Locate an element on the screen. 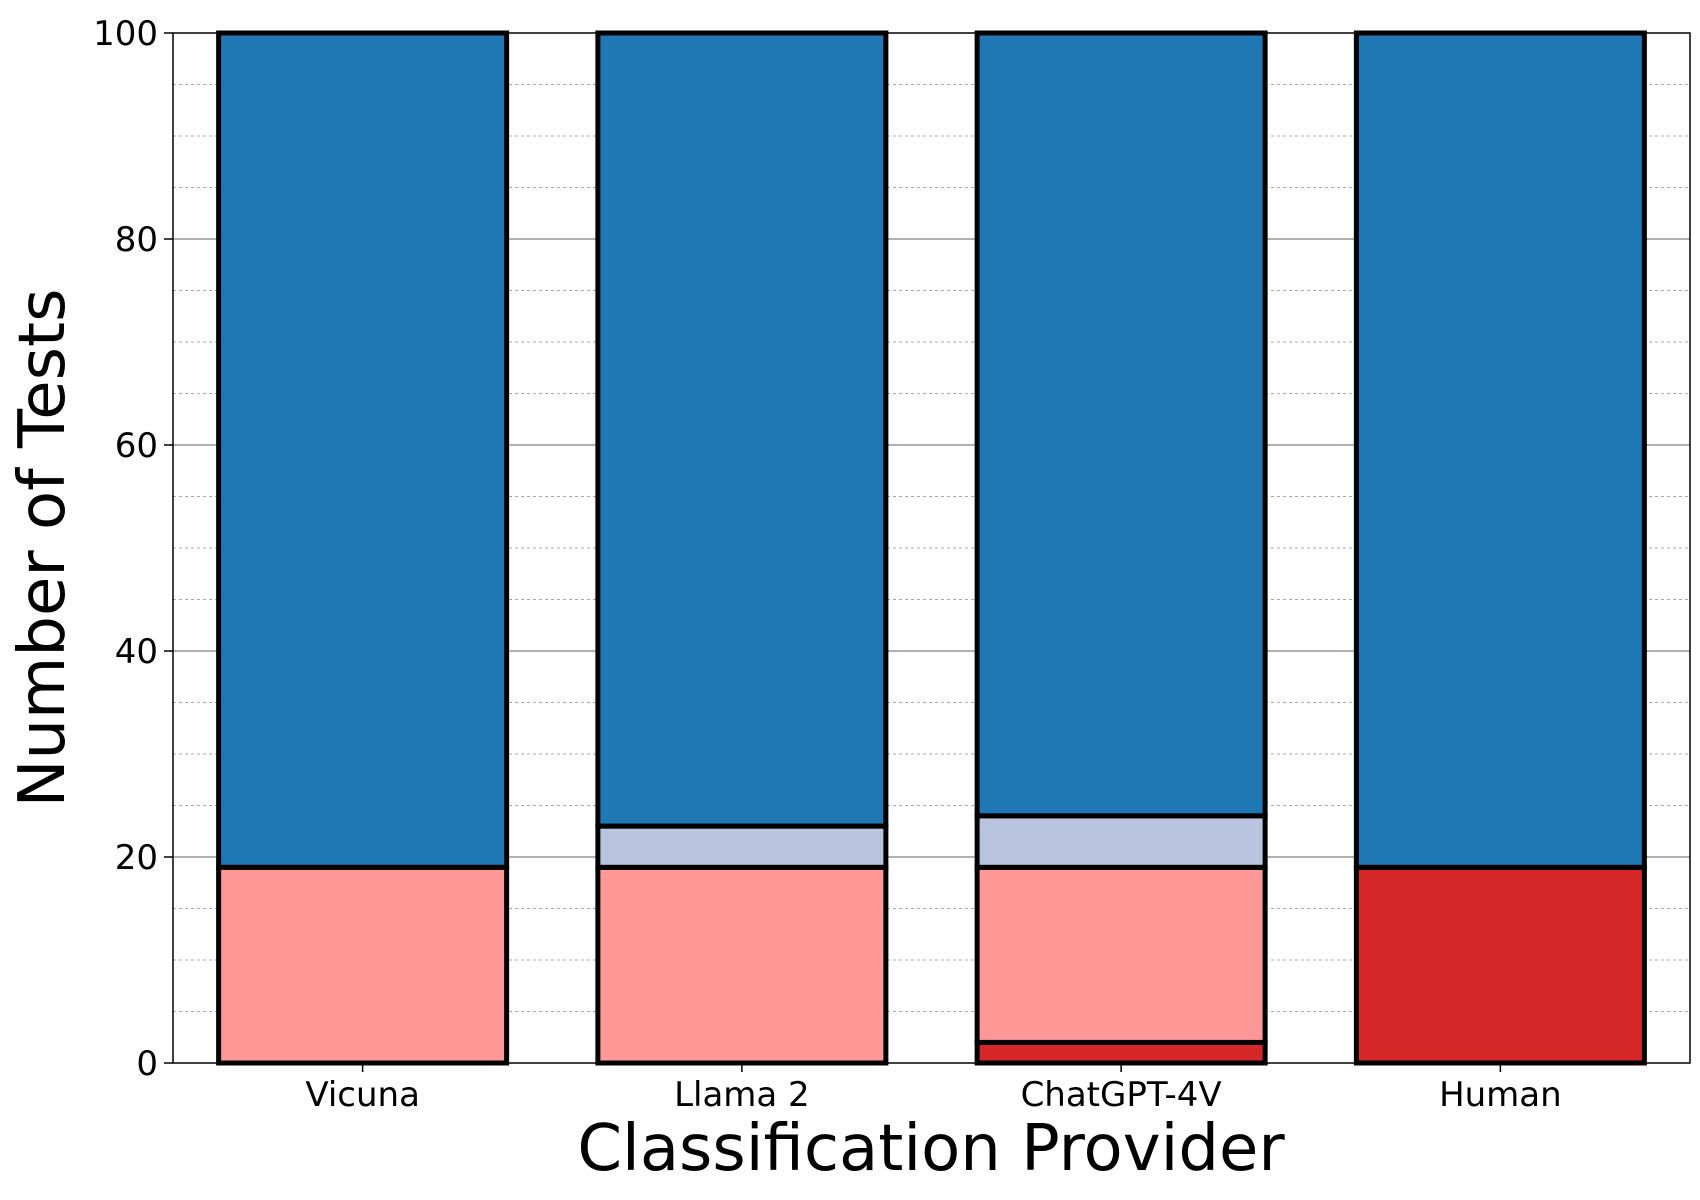 The image size is (1700, 1200). y-tick-label: 0 is located at coordinates (147, 1064).